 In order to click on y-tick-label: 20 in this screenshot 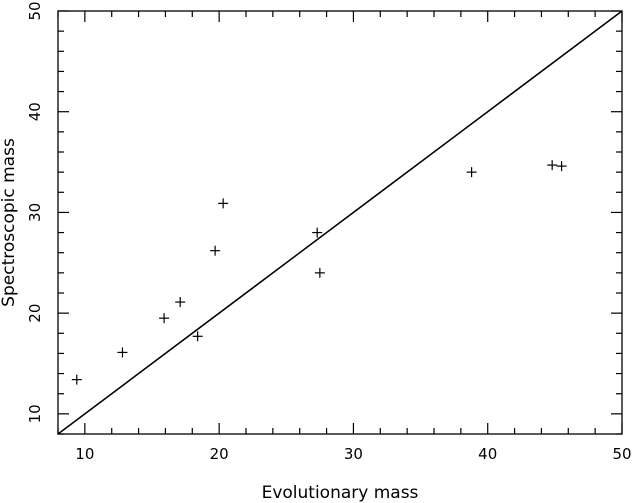, I will do `click(35, 313)`.